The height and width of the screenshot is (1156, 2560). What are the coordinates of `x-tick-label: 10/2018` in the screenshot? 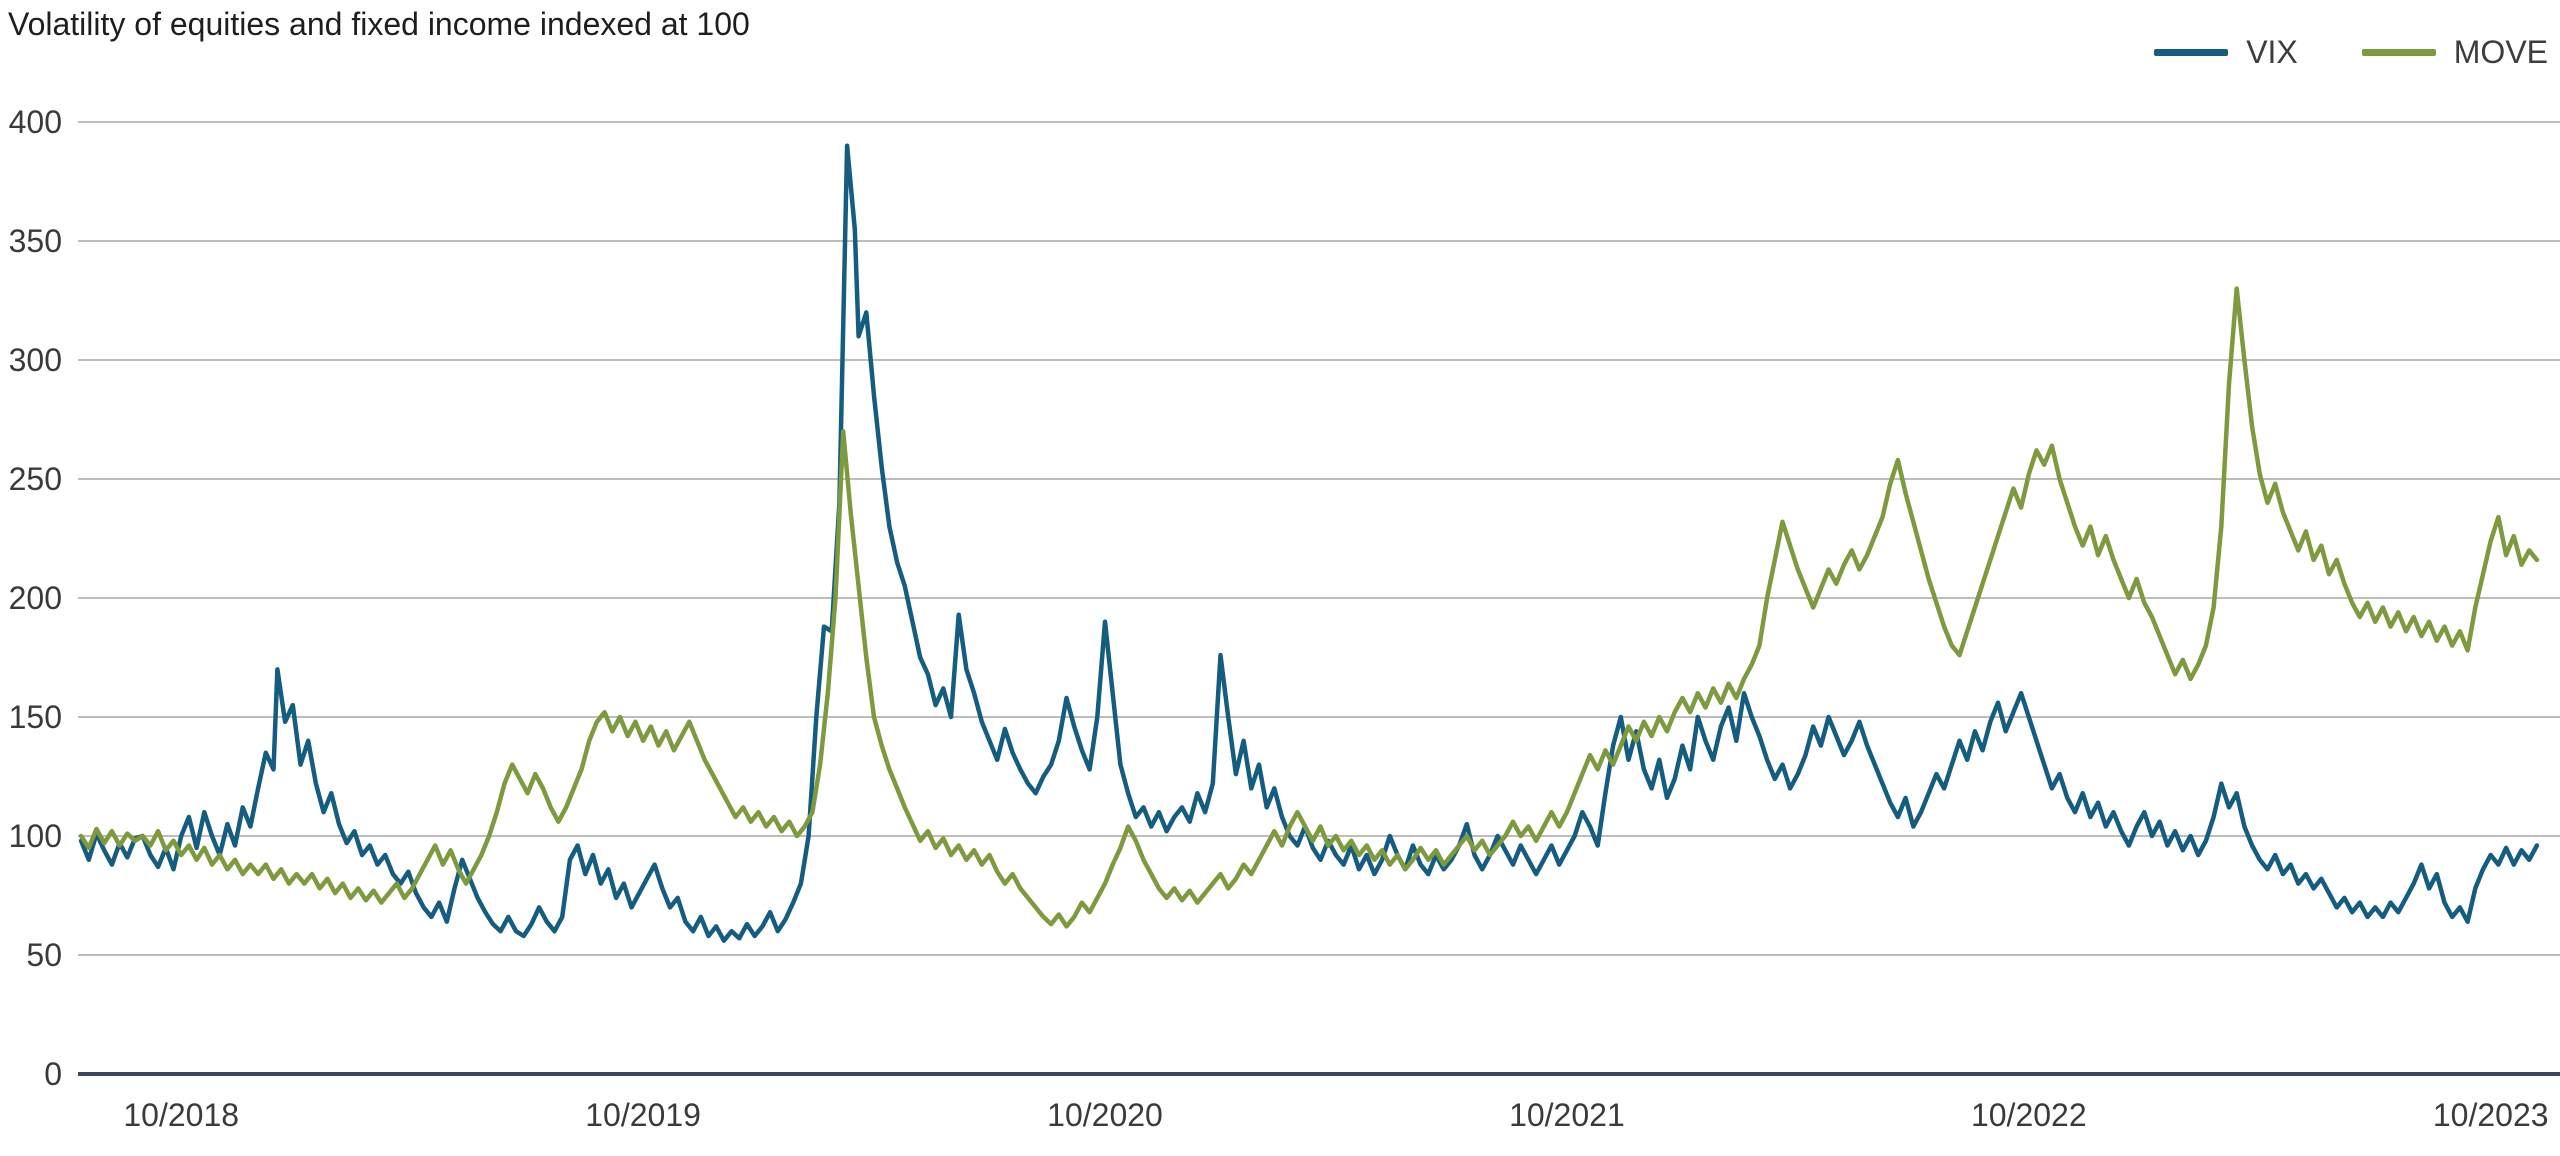 It's located at (181, 1115).